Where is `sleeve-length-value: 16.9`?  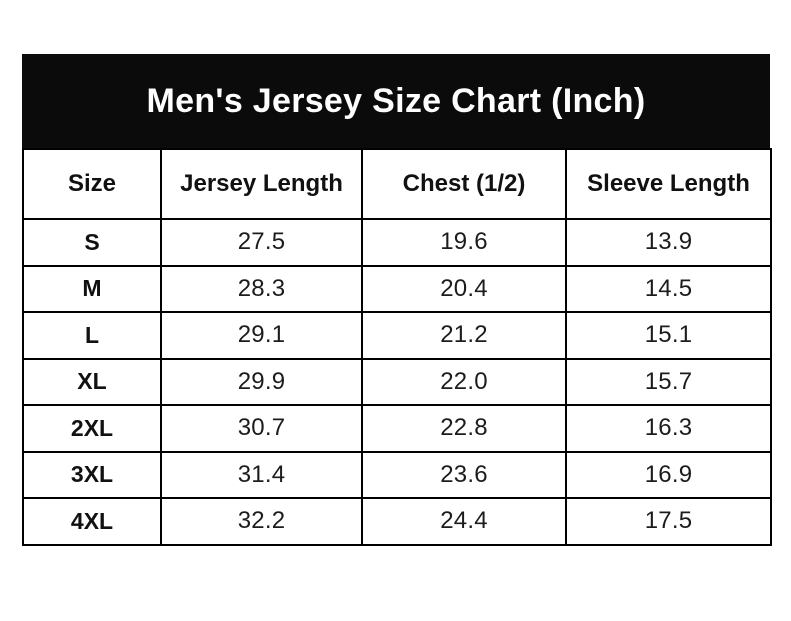 sleeve-length-value: 16.9 is located at coordinates (668, 474).